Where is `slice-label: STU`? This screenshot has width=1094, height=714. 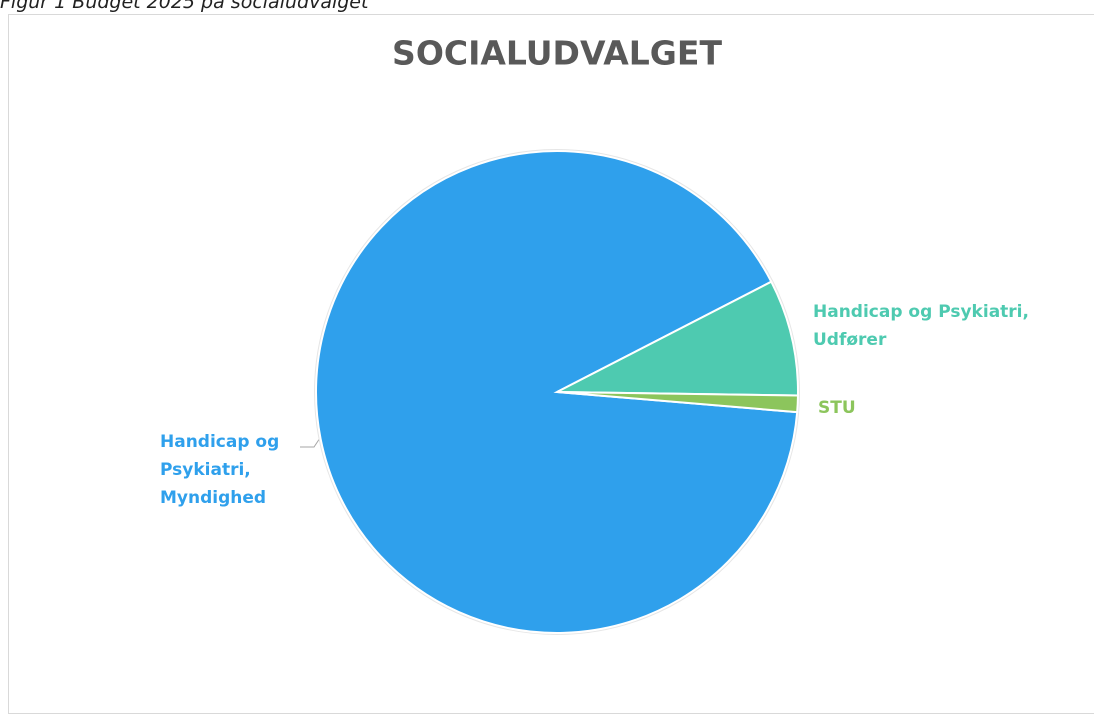
slice-label: STU is located at coordinates (837, 408).